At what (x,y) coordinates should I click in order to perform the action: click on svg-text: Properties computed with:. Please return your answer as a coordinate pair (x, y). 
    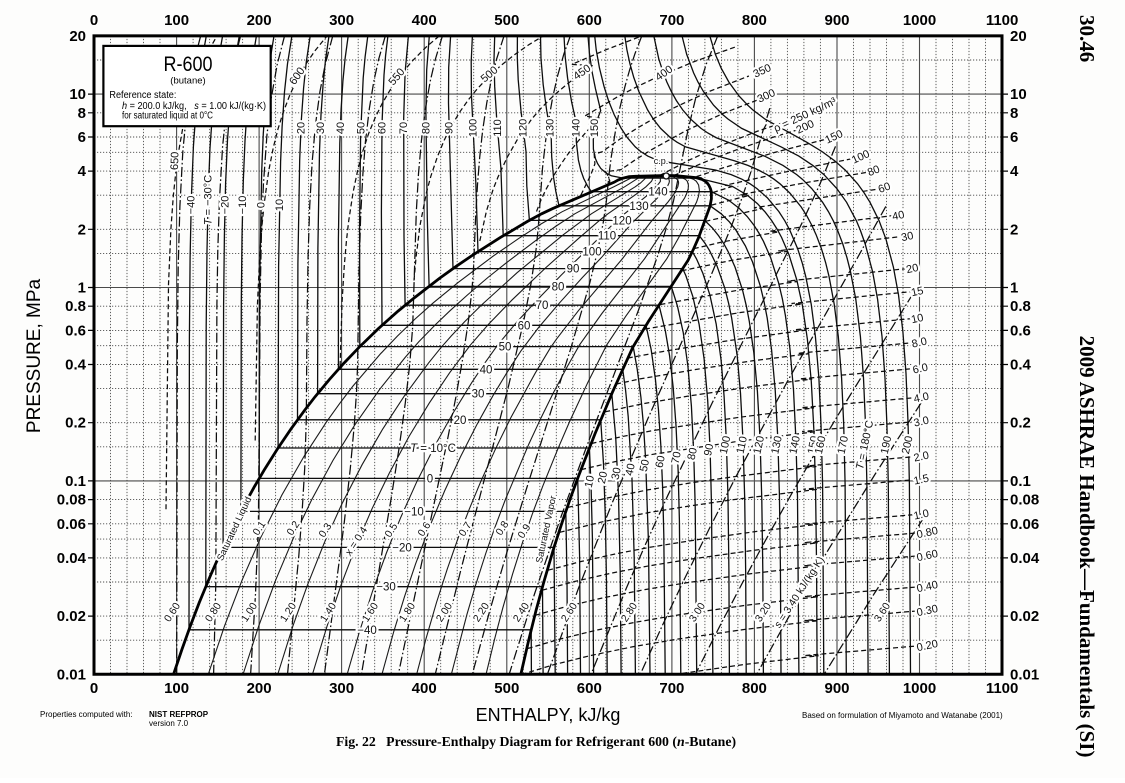
    Looking at the image, I should click on (86, 714).